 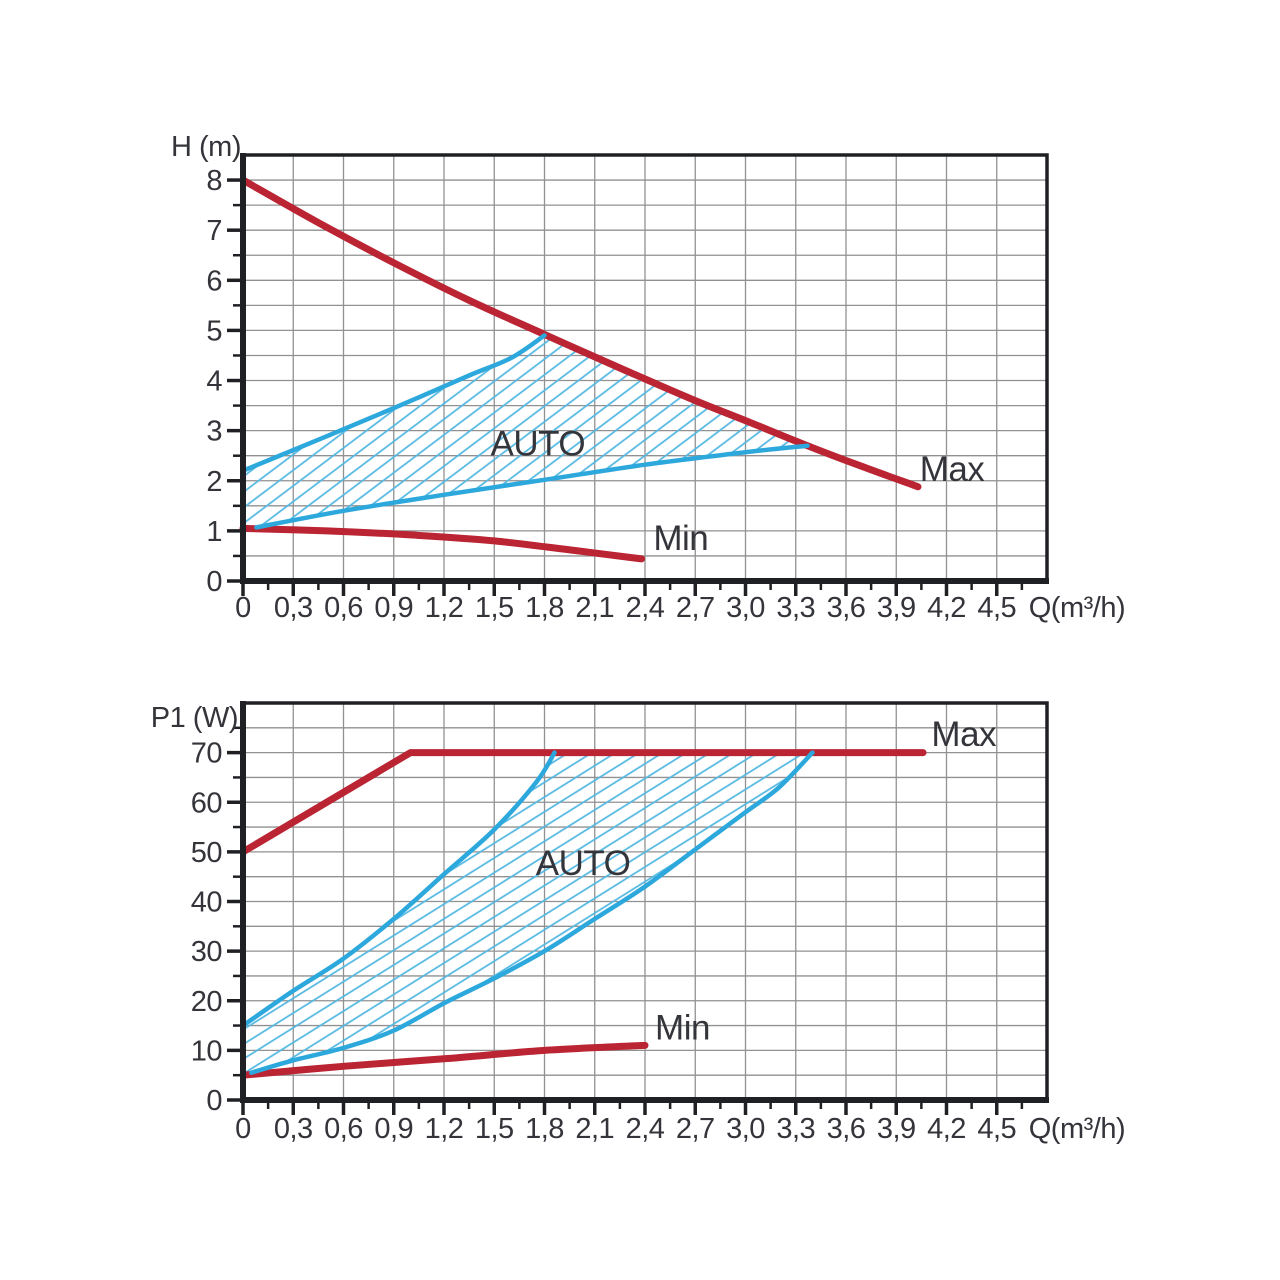 I want to click on y-tick-label: 40, so click(x=206, y=903).